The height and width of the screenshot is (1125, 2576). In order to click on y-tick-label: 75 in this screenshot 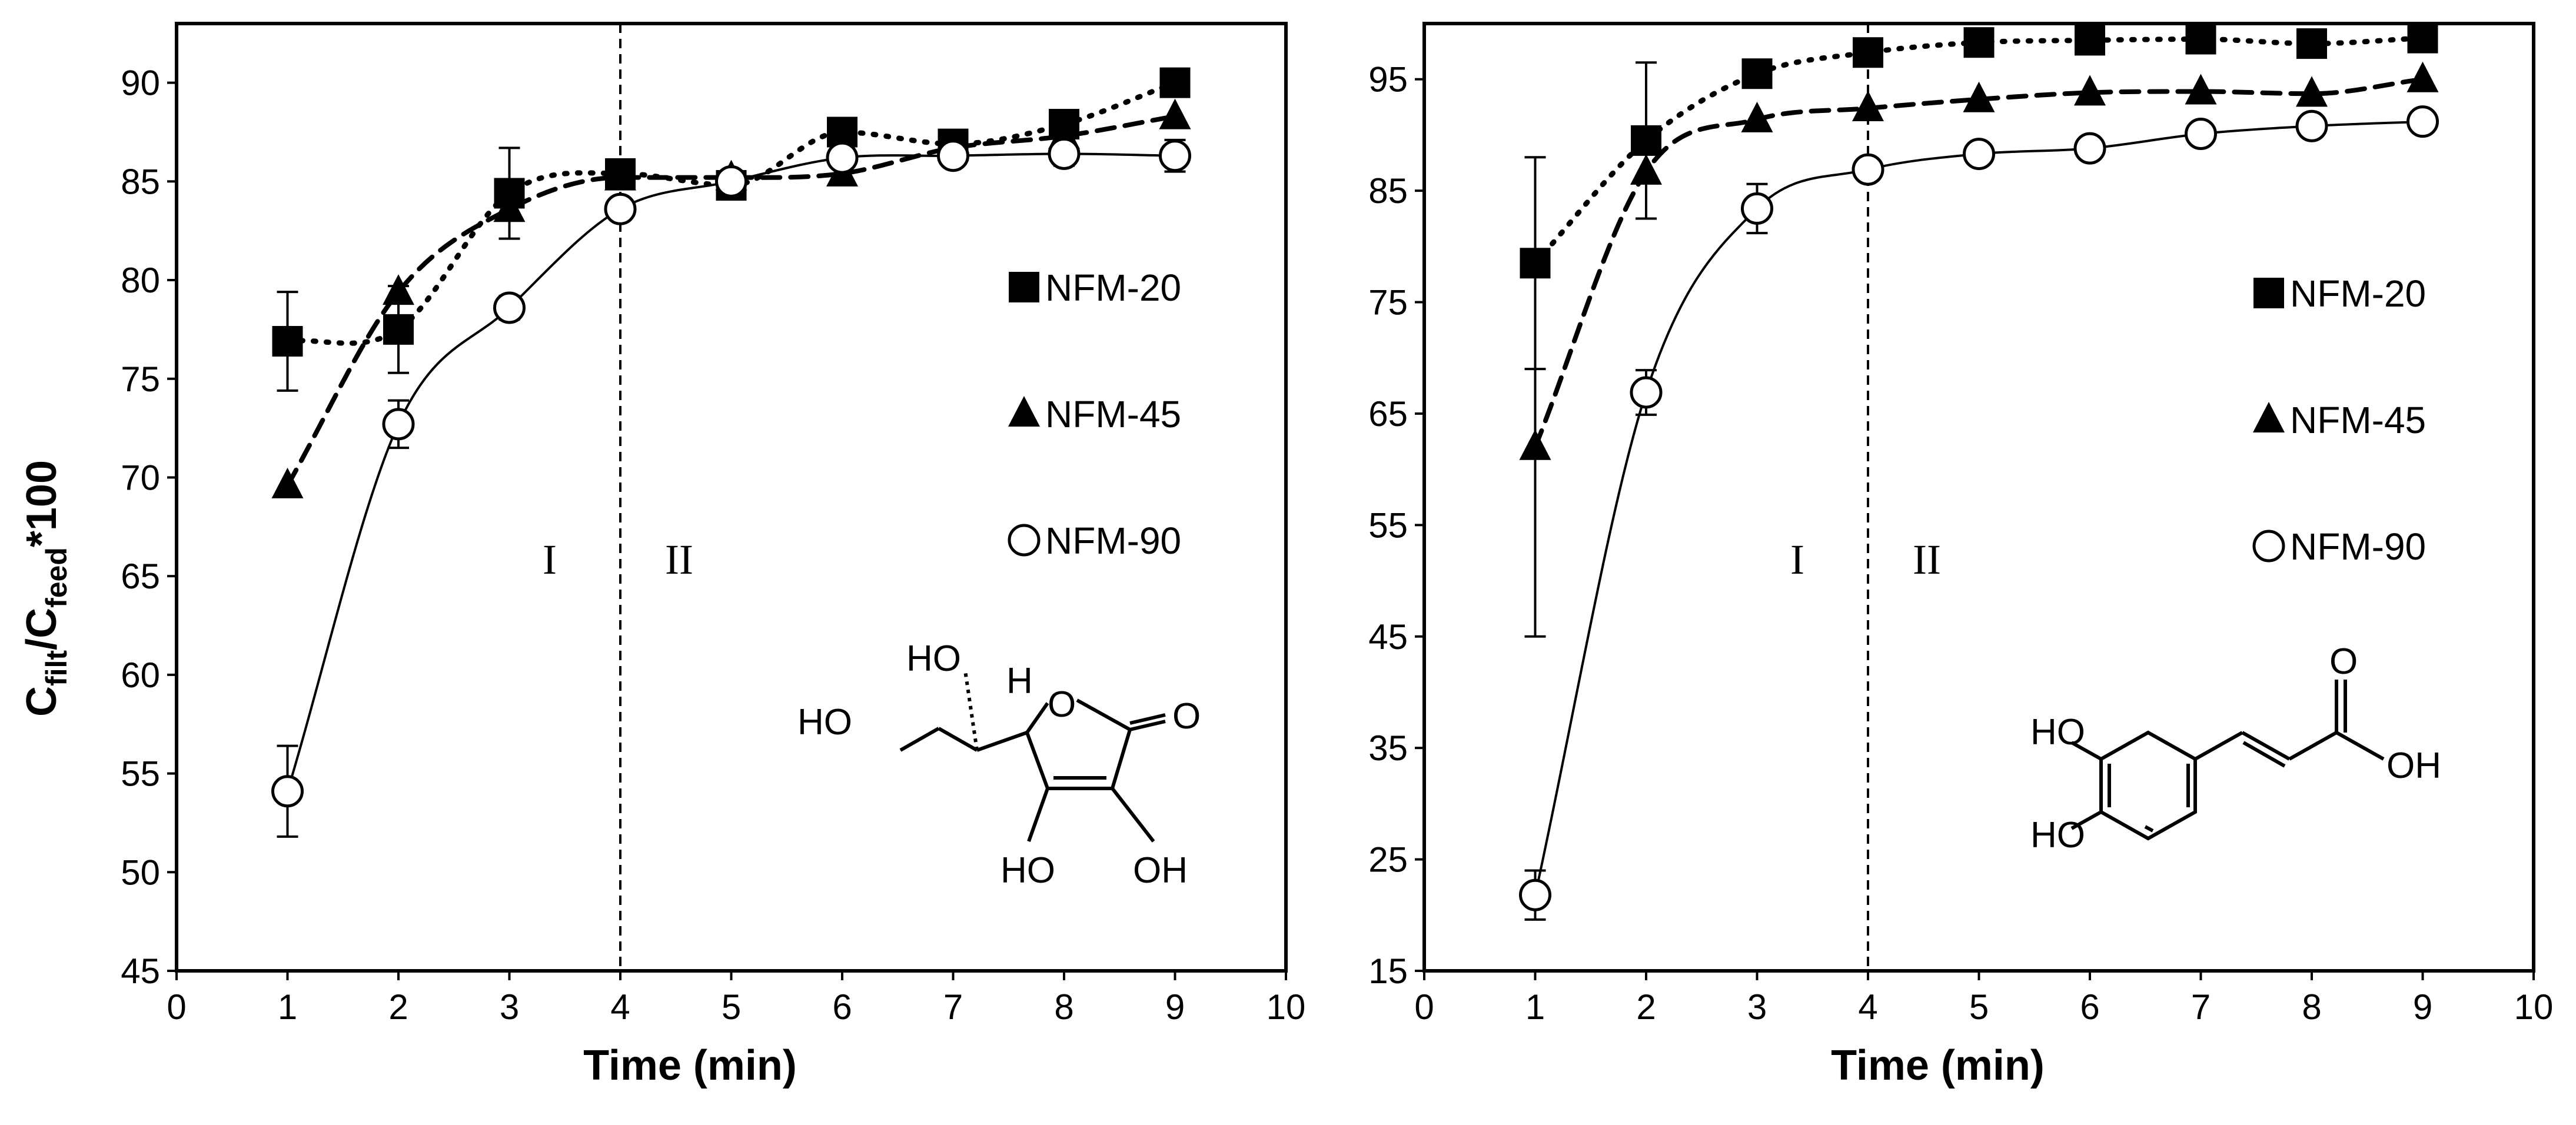, I will do `click(1388, 302)`.